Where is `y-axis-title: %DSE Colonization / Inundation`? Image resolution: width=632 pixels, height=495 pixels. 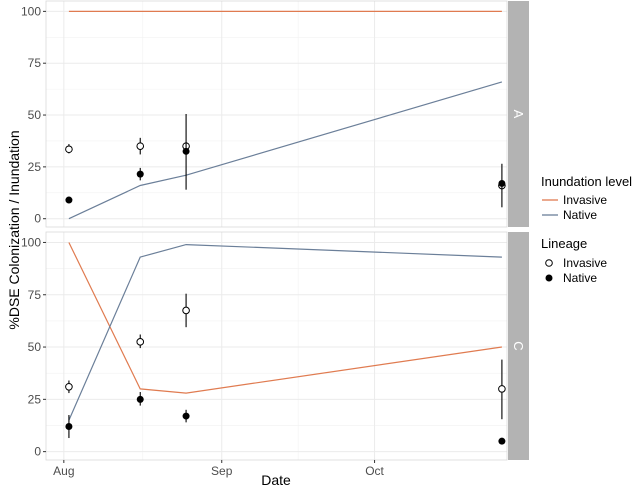 y-axis-title: %DSE Colonization / Inundation is located at coordinates (14, 229).